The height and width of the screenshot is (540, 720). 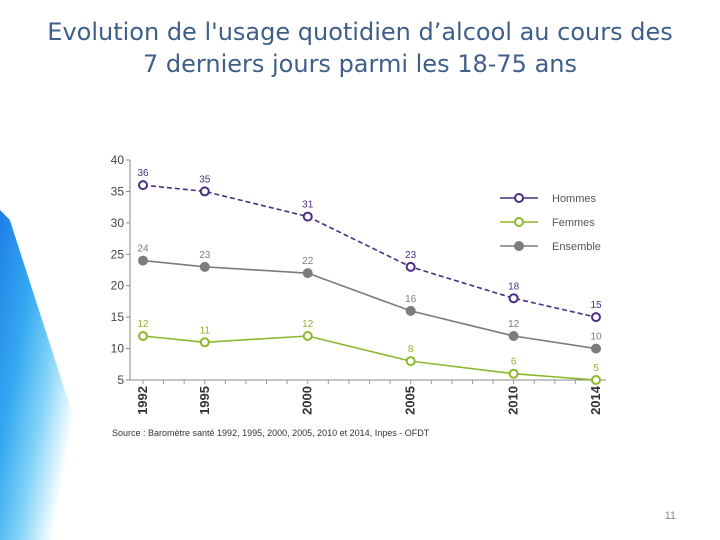 I want to click on data-label-ensemble: 22, so click(x=308, y=261).